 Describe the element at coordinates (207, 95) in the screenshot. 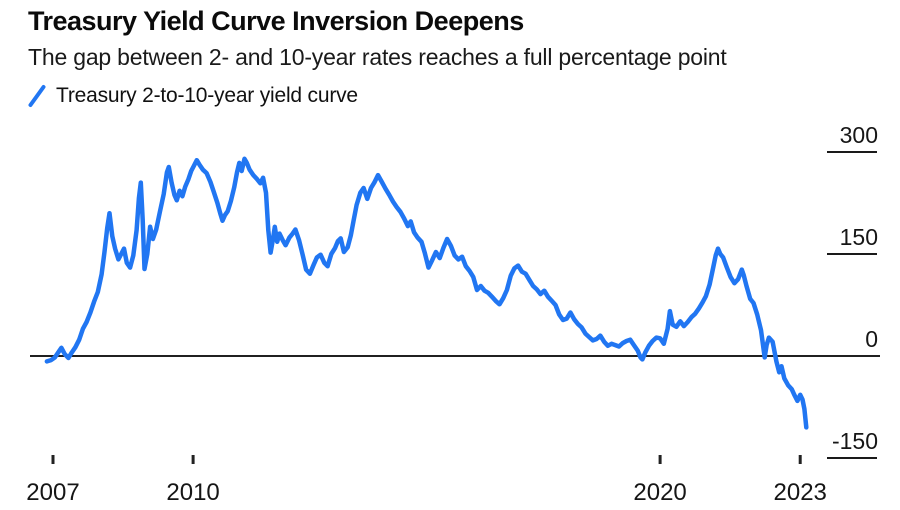

I see `legend-label: Treasury 2-to-10-year yield curve` at that location.